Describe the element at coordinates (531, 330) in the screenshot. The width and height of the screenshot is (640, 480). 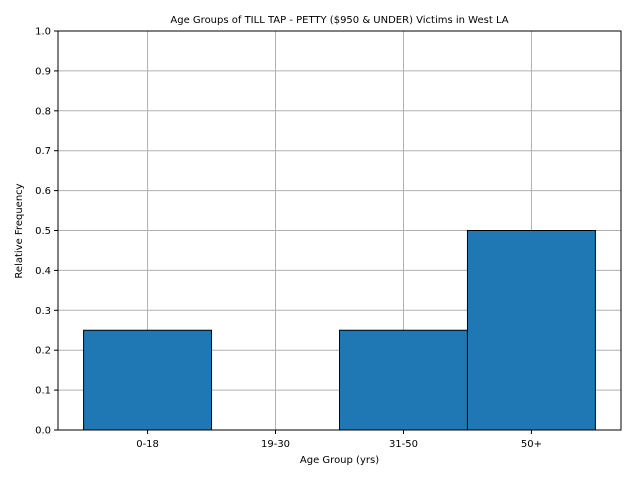
I see `bar-50+` at that location.